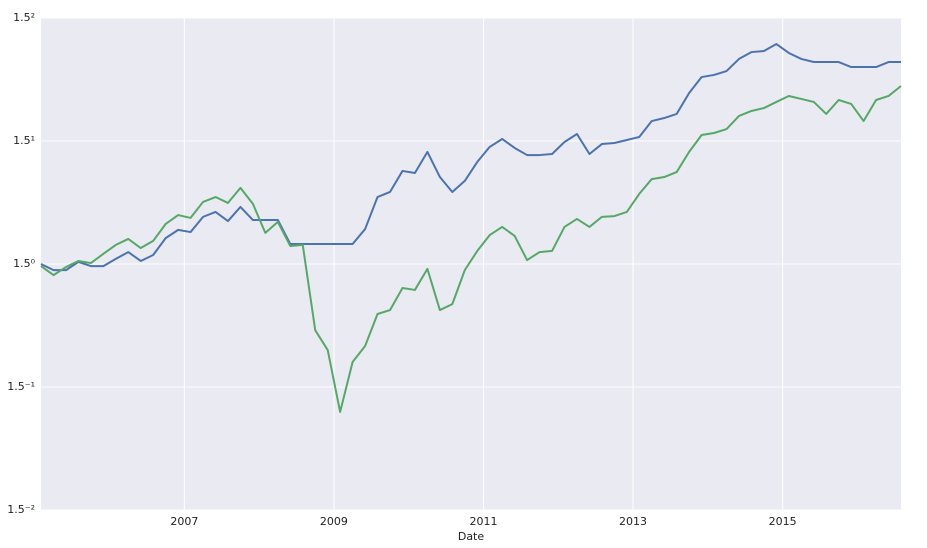 The height and width of the screenshot is (548, 927). Describe the element at coordinates (471, 536) in the screenshot. I see `x-axis-label: Date` at that location.